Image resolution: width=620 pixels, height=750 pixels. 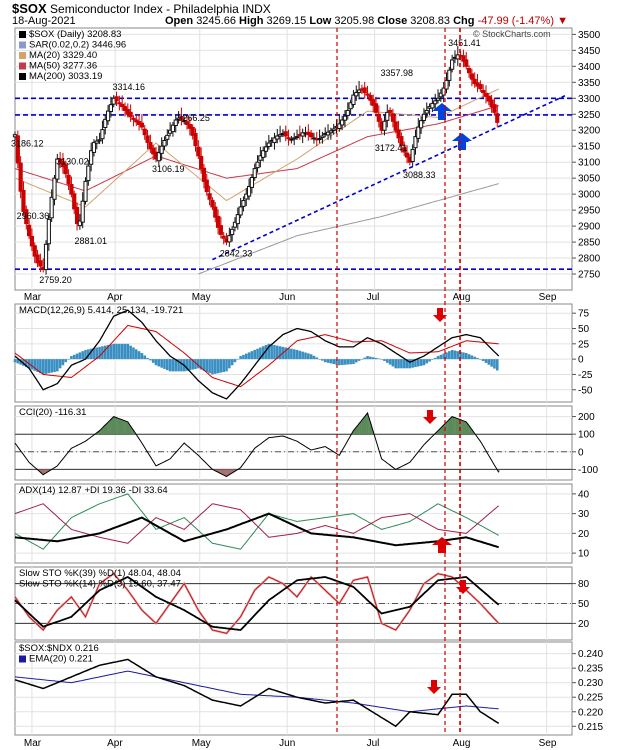 I want to click on x-month-label: Sep, so click(x=548, y=743).